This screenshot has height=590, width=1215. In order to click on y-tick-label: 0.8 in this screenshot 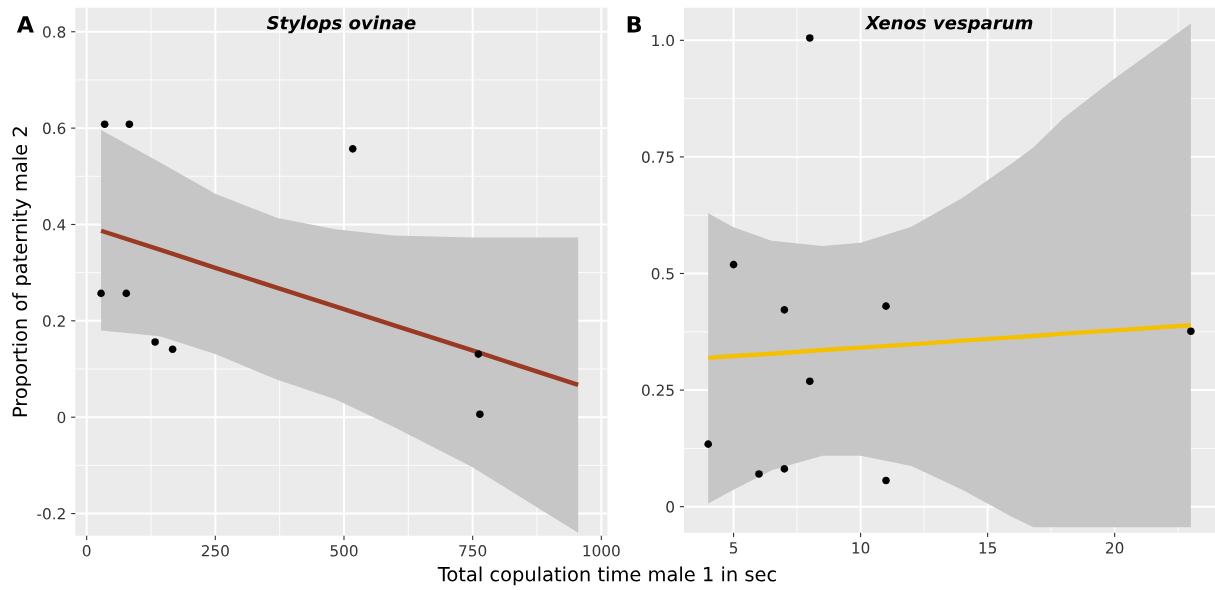, I will do `click(54, 32)`.